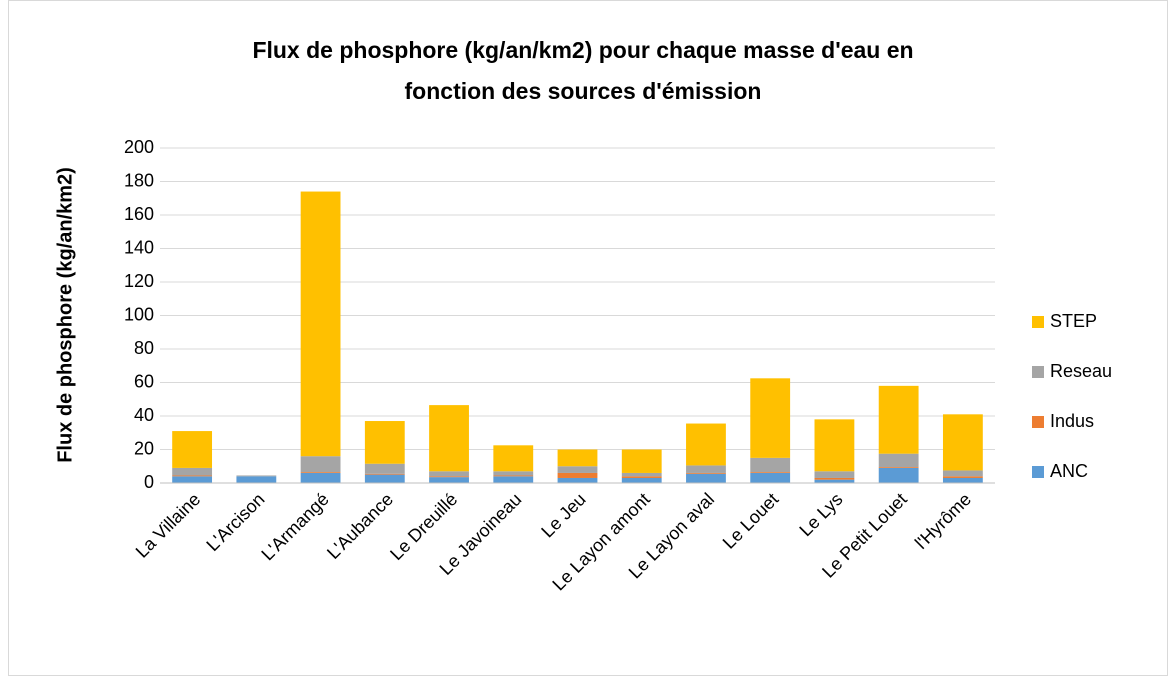 This screenshot has height=677, width=1169. Describe the element at coordinates (139, 147) in the screenshot. I see `y-tick-label: 200` at that location.